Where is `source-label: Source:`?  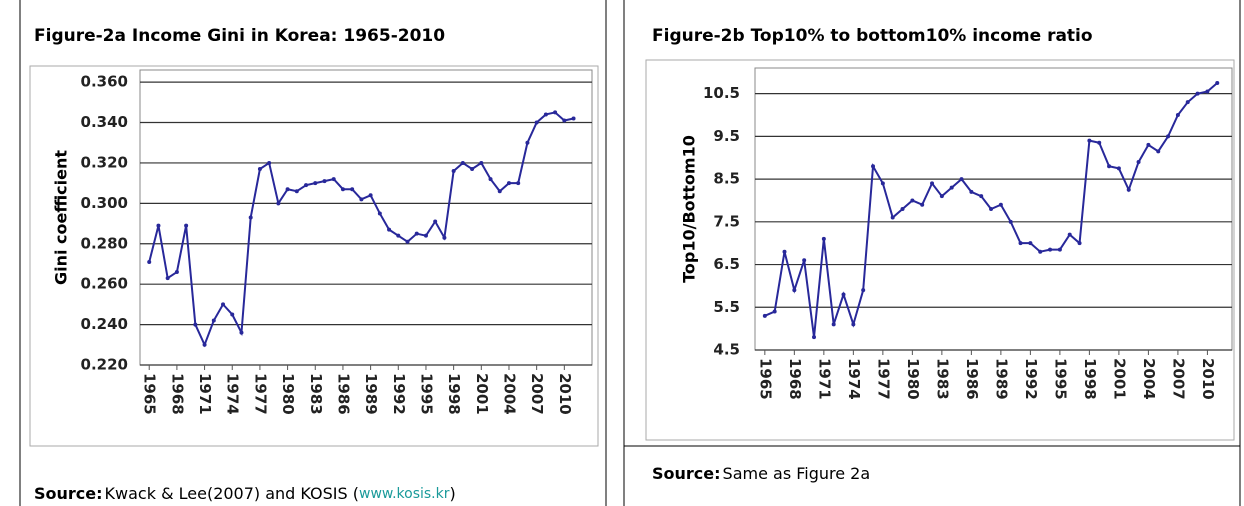
source-label: Source: is located at coordinates (686, 473).